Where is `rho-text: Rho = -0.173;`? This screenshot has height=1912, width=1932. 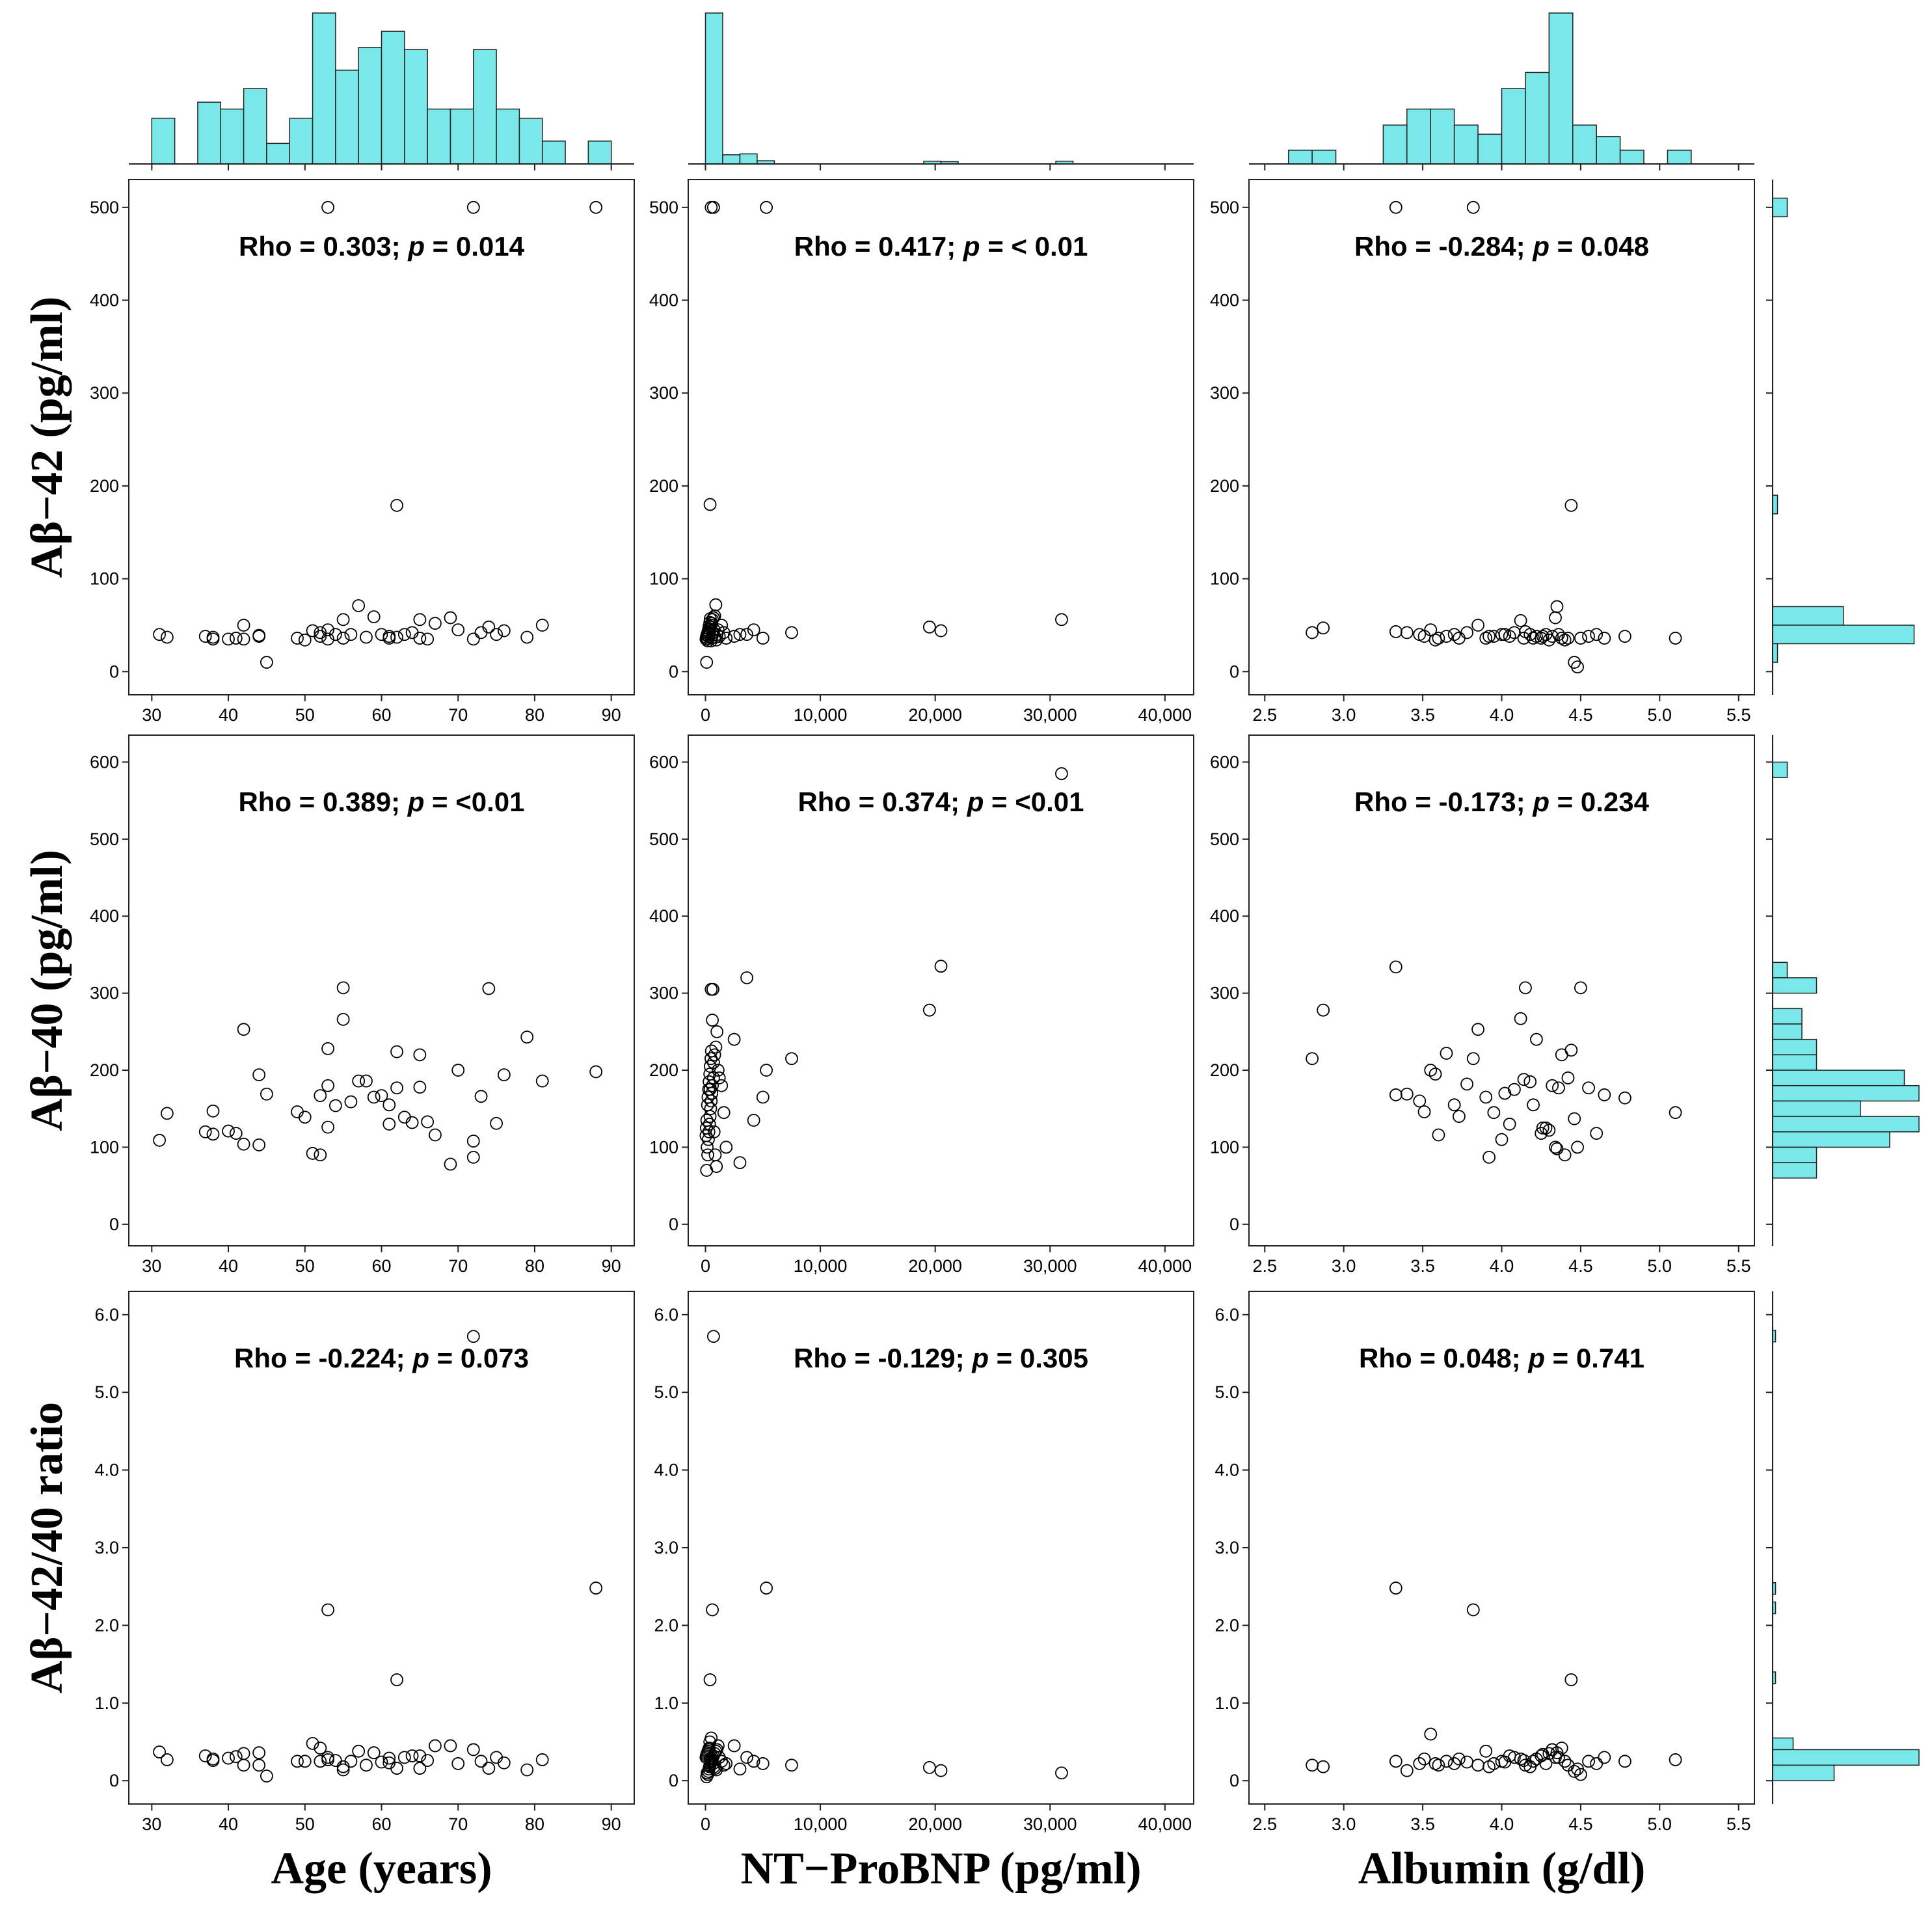
rho-text: Rho = -0.173; is located at coordinates (1443, 802).